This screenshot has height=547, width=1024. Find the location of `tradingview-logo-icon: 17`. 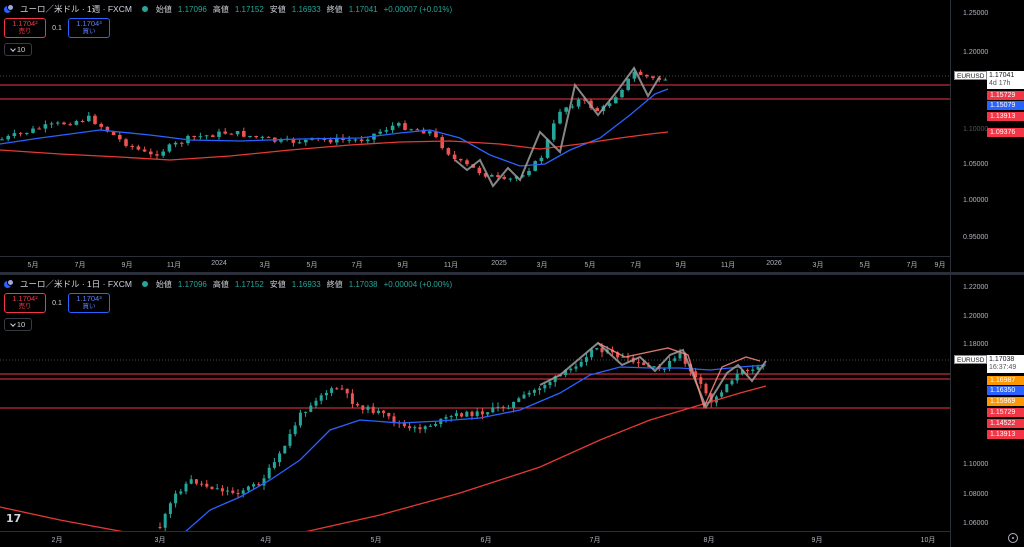

tradingview-logo-icon: 17 is located at coordinates (14, 518).